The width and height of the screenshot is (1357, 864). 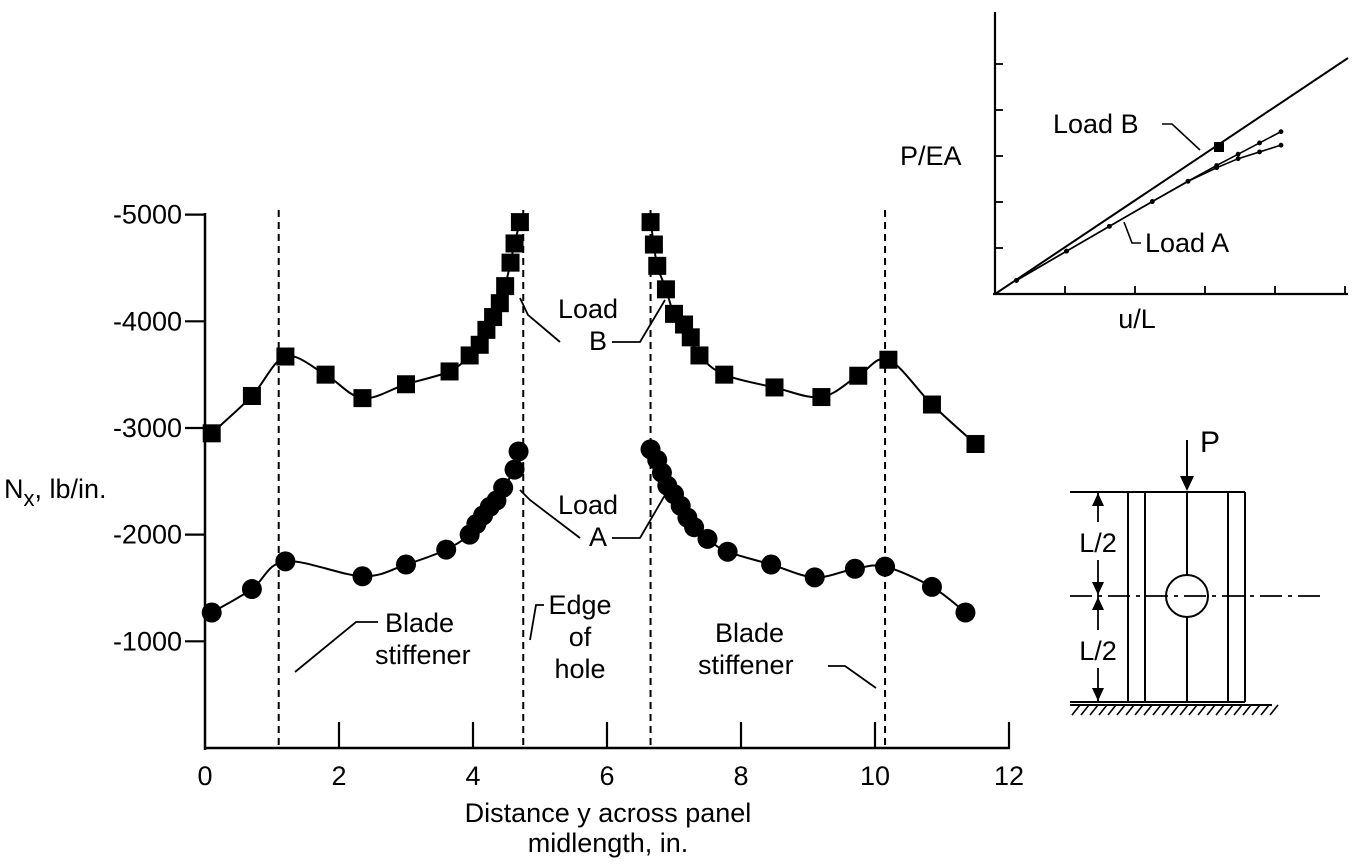 What do you see at coordinates (1137, 319) in the screenshot?
I see `inset-x-label: u/L` at bounding box center [1137, 319].